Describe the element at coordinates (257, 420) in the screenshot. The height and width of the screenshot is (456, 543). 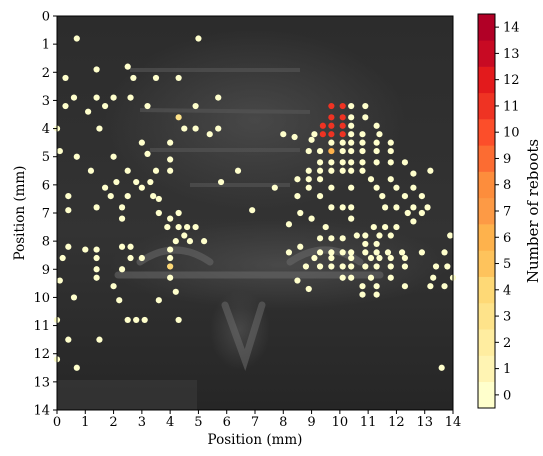
I see `x-axis-ticks: 0 1 2 3 4 5 6 7 8 9 10 11 12 13 14` at that location.